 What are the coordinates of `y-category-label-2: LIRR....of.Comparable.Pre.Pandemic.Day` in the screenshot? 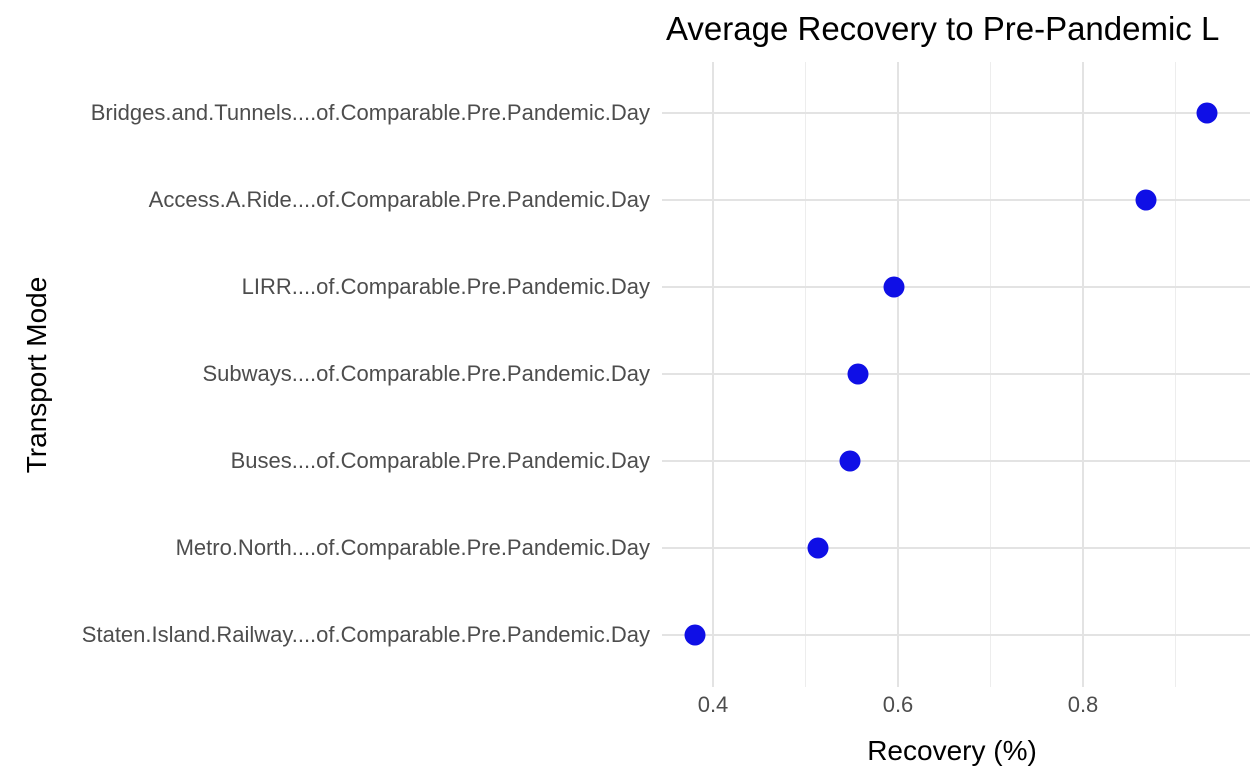 It's located at (445, 286).